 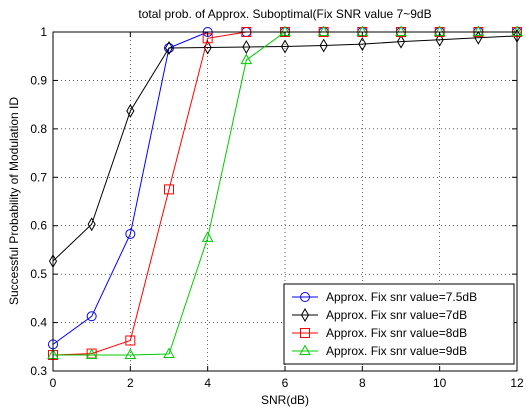 I want to click on x-tick-label: 8, so click(x=362, y=383).